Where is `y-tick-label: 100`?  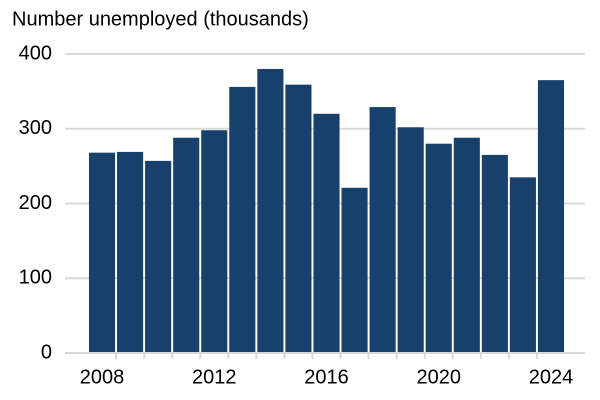 y-tick-label: 100 is located at coordinates (35, 278).